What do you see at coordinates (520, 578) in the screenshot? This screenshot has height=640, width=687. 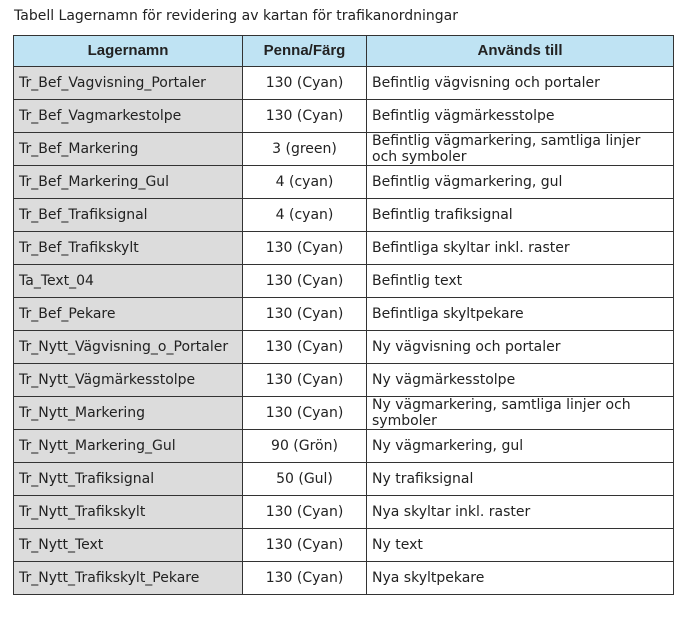 I see `table-cell: Nya skyltpekare` at bounding box center [520, 578].